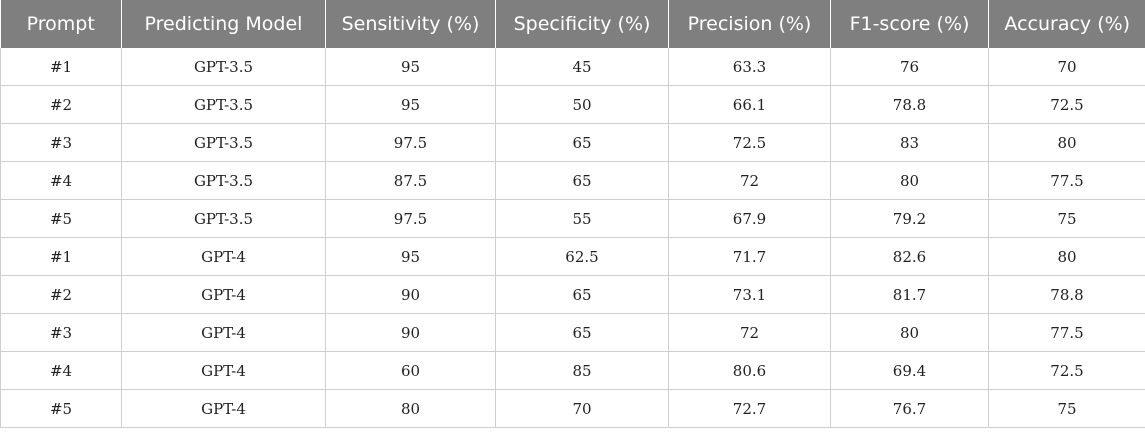 The height and width of the screenshot is (433, 1145). What do you see at coordinates (749, 256) in the screenshot?
I see `cell-precision: 71.7` at bounding box center [749, 256].